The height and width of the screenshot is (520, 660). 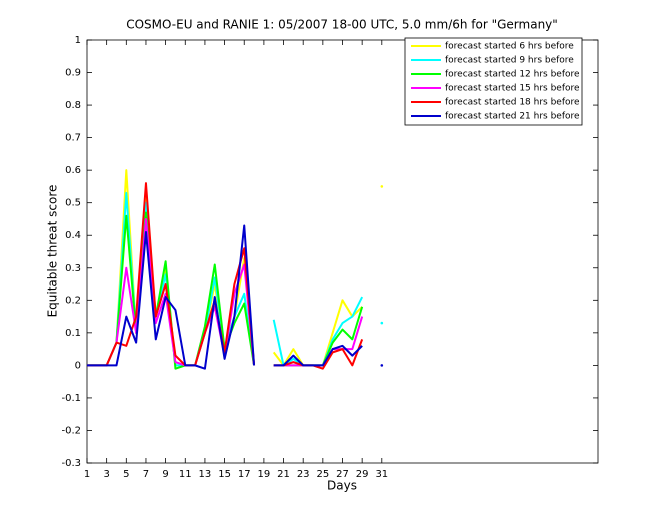 I want to click on legend-label: forecast started 21 hrs before, so click(x=512, y=117).